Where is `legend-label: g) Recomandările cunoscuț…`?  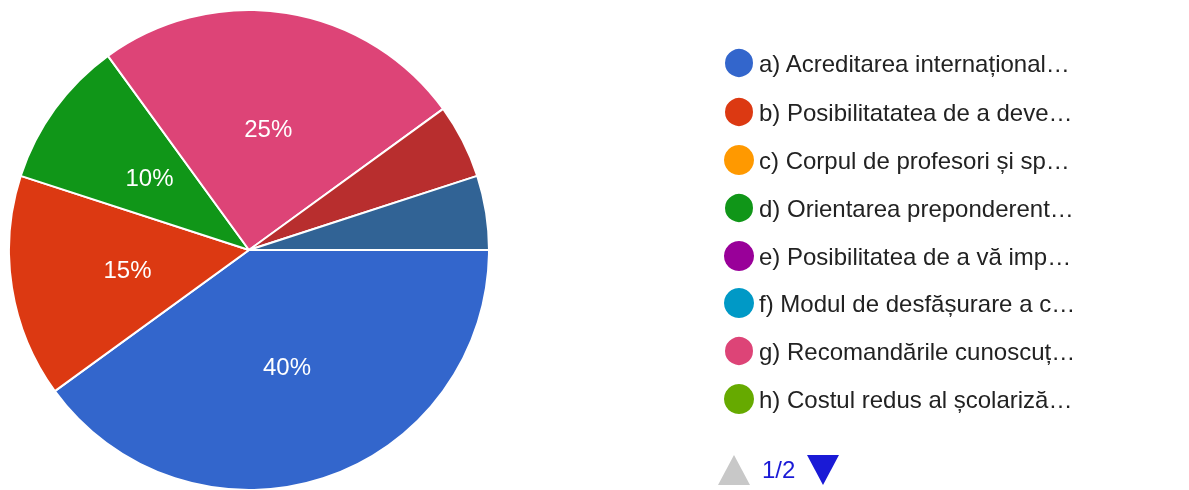 legend-label: g) Recomandările cunoscuț… is located at coordinates (917, 351).